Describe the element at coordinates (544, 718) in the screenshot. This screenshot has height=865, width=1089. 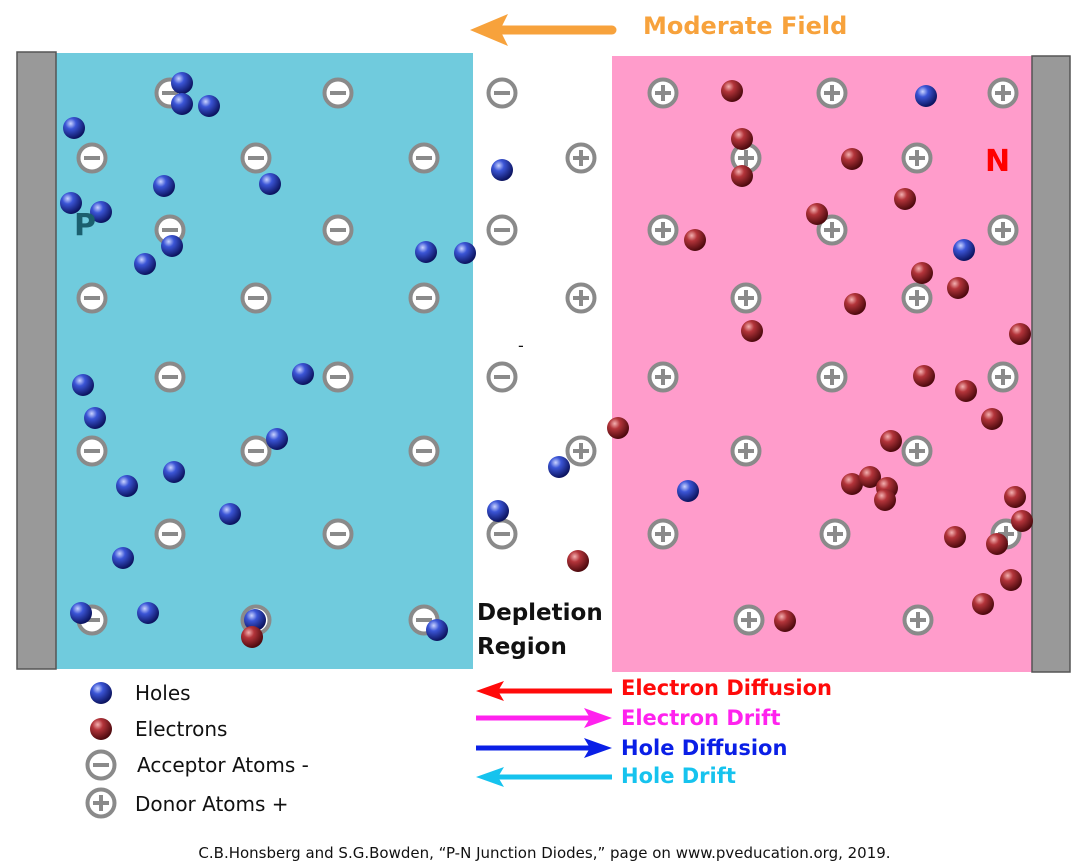
I see `arrow-electron-drift` at that location.